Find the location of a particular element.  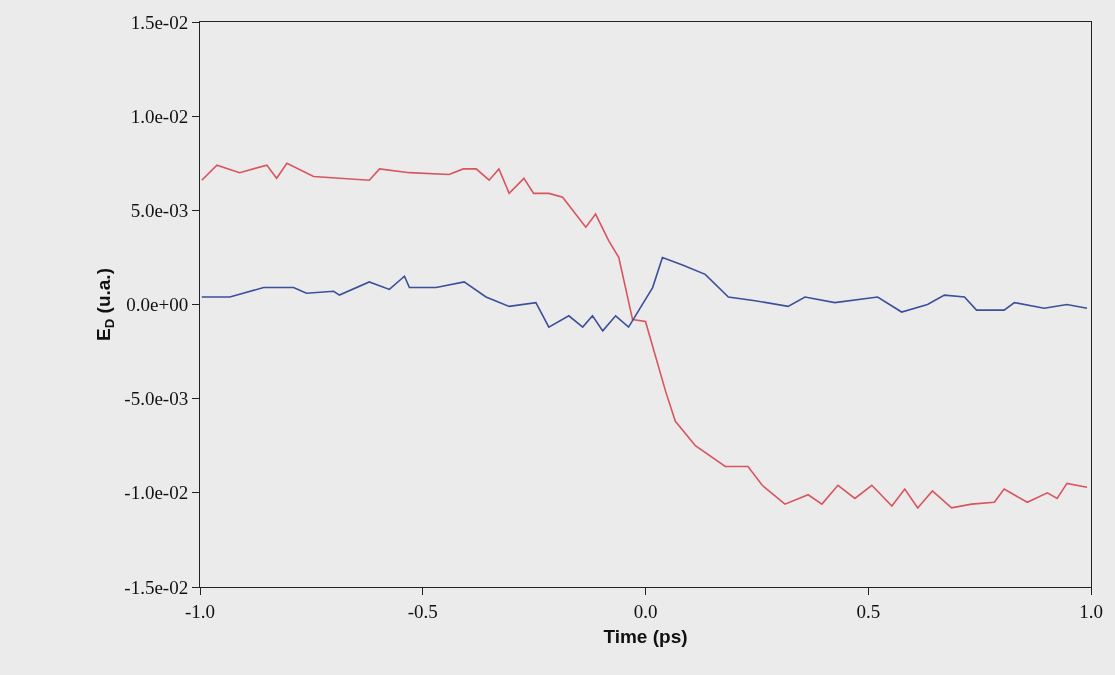

y-tick-label: -1.5e-02 is located at coordinates (156, 587).